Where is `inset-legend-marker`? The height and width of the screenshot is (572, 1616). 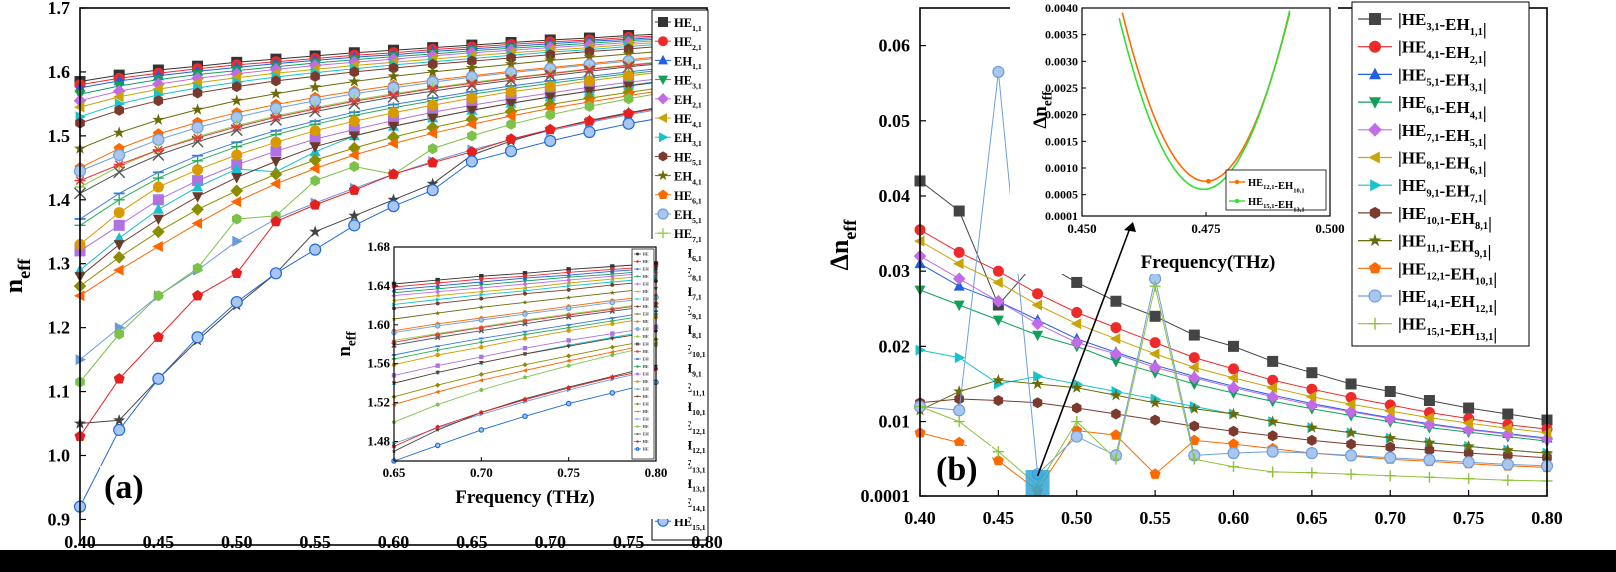
inset-legend-marker is located at coordinates (1237, 182).